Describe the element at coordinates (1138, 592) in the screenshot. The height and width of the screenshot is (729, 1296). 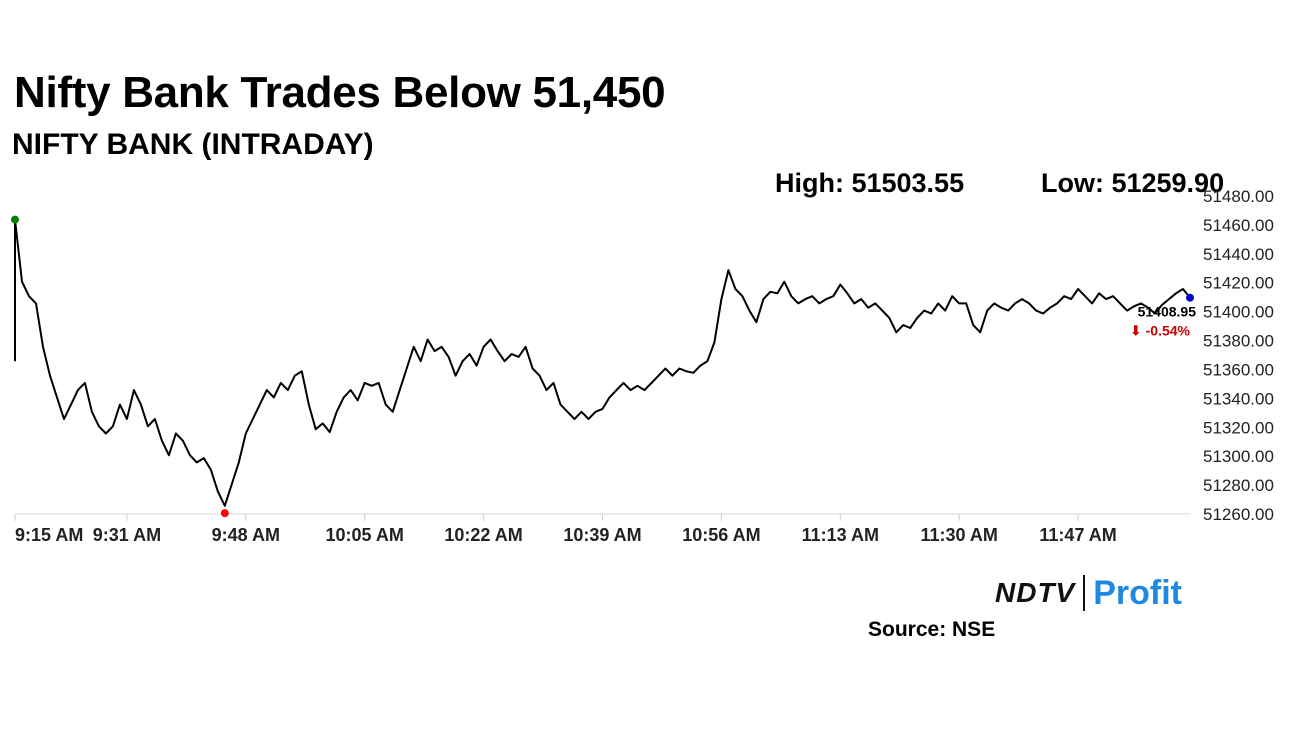
I see `logo-profit-text: Profit` at that location.